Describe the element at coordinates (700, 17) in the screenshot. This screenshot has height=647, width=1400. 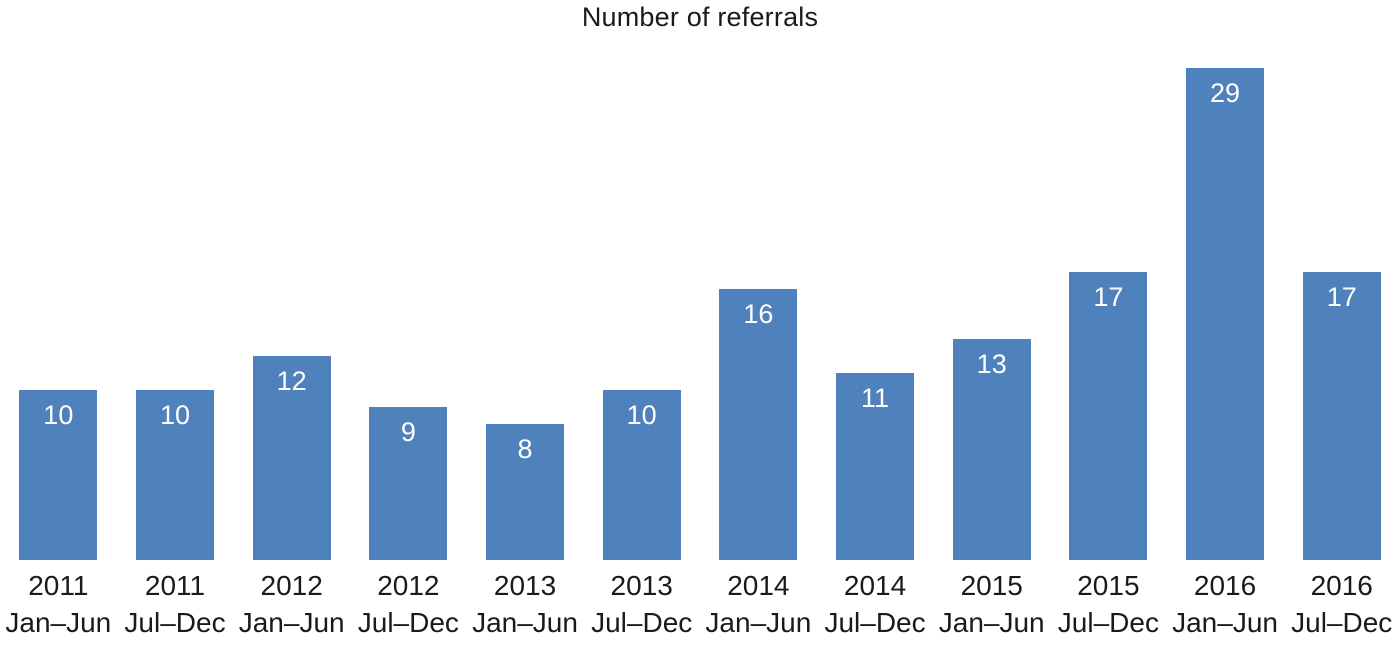
I see `chart-title: Number of referrals` at that location.